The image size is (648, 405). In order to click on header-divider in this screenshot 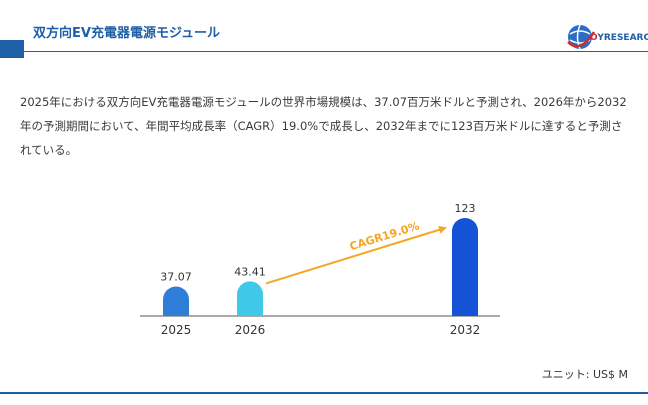, I will do `click(336, 51)`.